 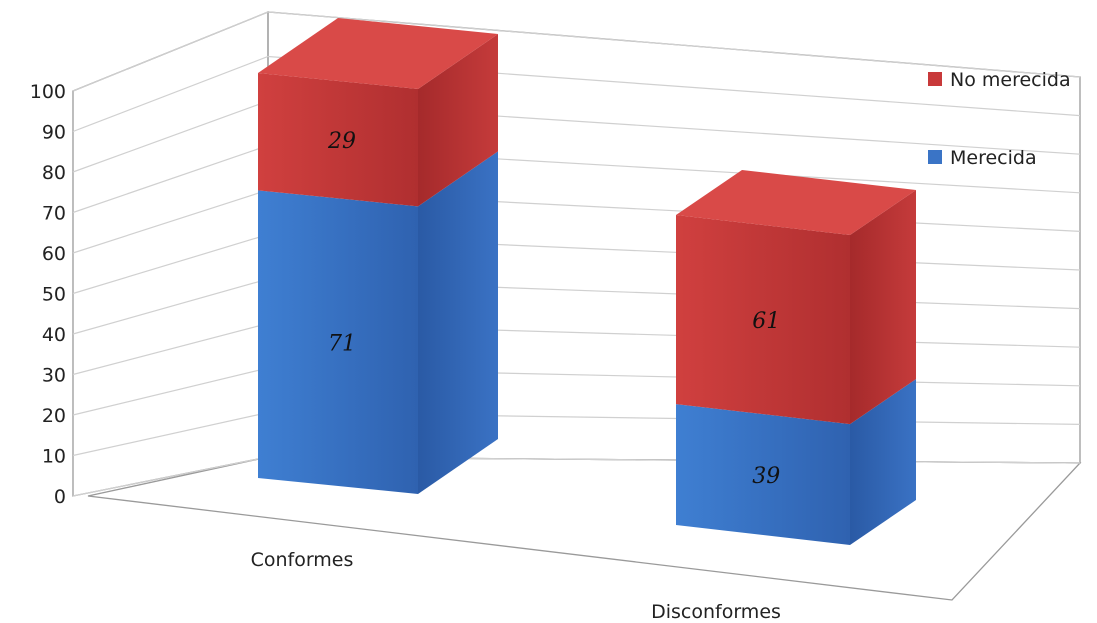 I want to click on y-tick-label: 30, so click(x=54, y=376).